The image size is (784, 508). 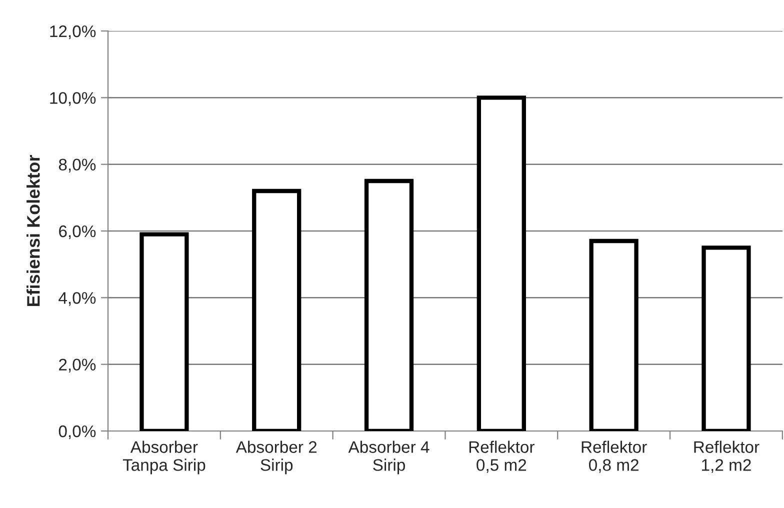 I want to click on x-tick-label: Reflektor 0,8 m2, so click(x=614, y=456).